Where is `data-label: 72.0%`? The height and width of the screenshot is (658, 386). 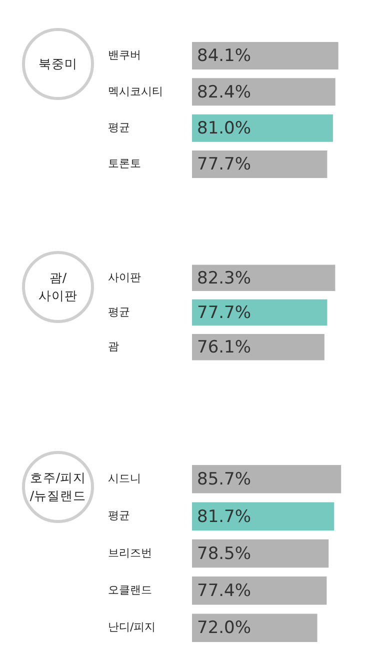 data-label: 72.0% is located at coordinates (224, 628).